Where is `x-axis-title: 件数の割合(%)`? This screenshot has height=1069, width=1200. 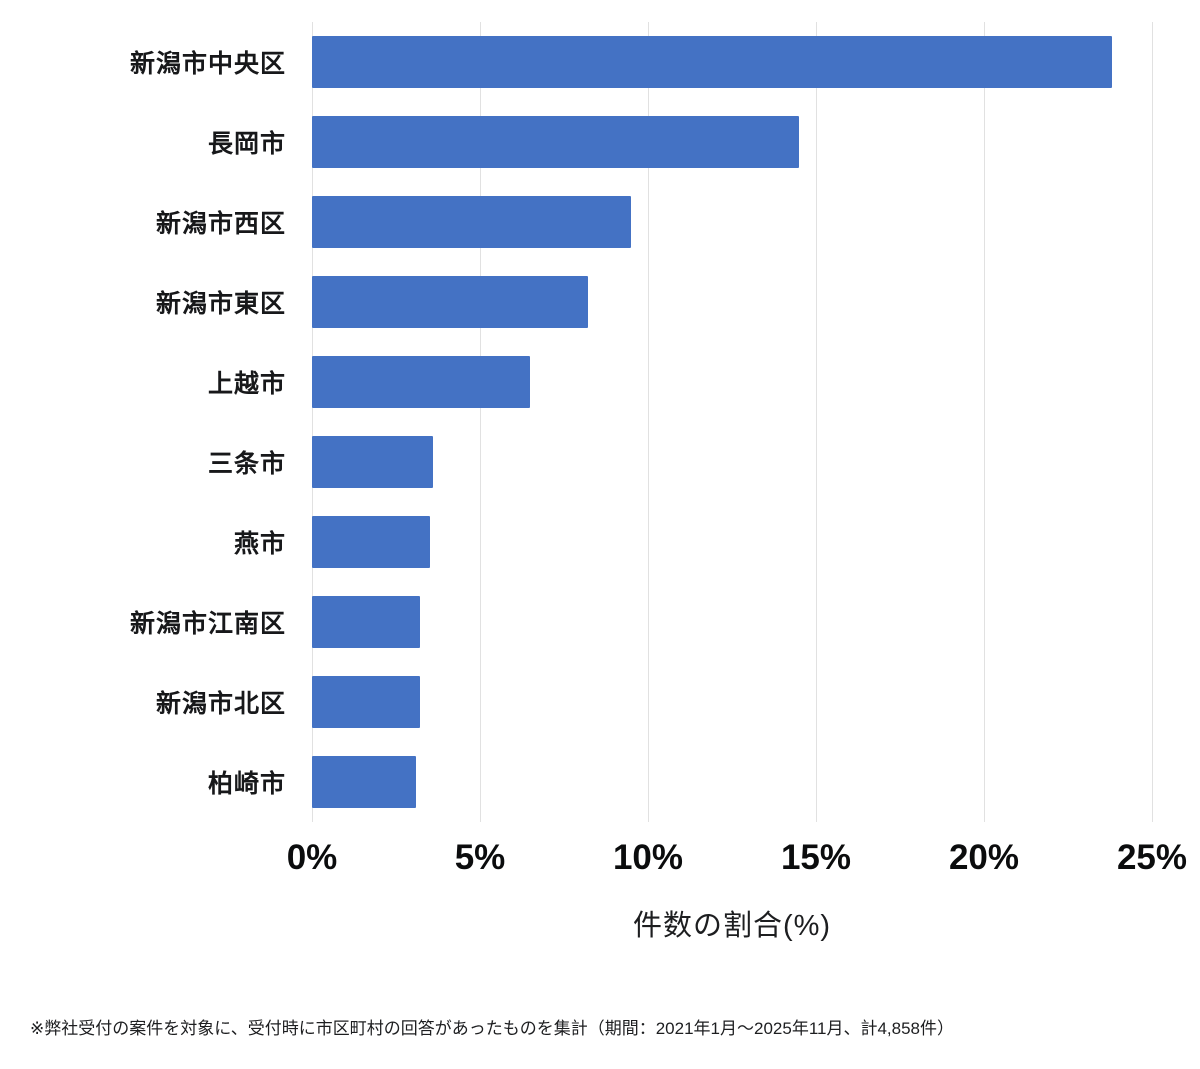 x-axis-title: 件数の割合(%) is located at coordinates (732, 926).